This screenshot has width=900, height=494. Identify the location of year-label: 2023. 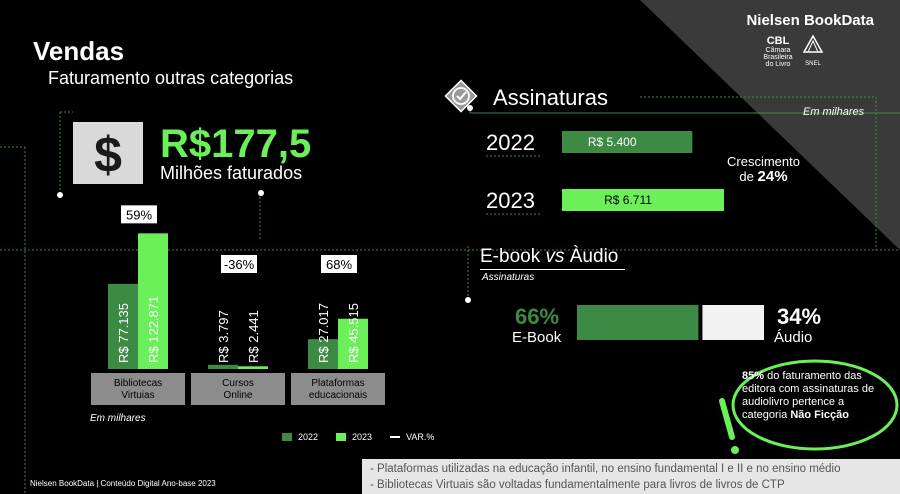
(510, 200).